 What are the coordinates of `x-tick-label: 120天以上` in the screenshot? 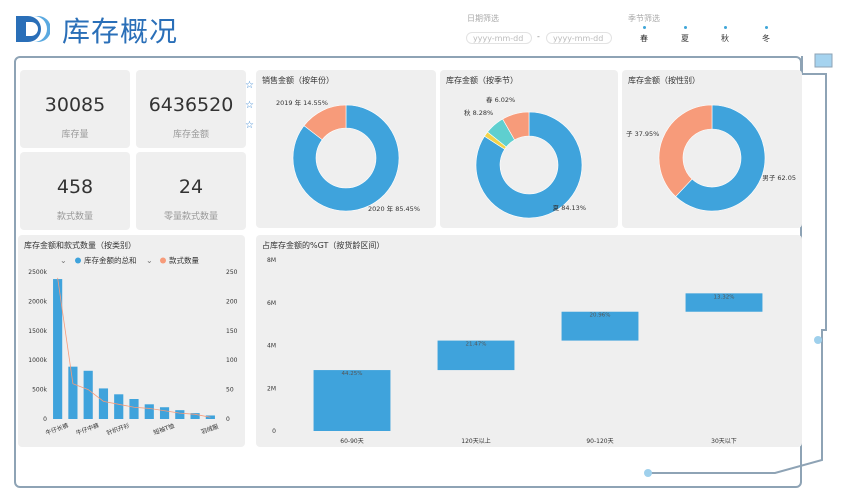 It's located at (475, 441).